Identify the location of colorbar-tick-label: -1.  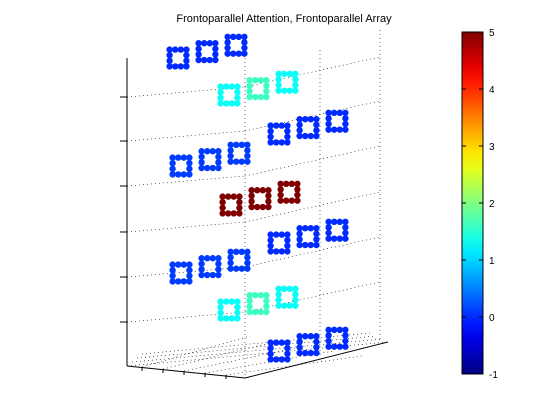
(493, 375).